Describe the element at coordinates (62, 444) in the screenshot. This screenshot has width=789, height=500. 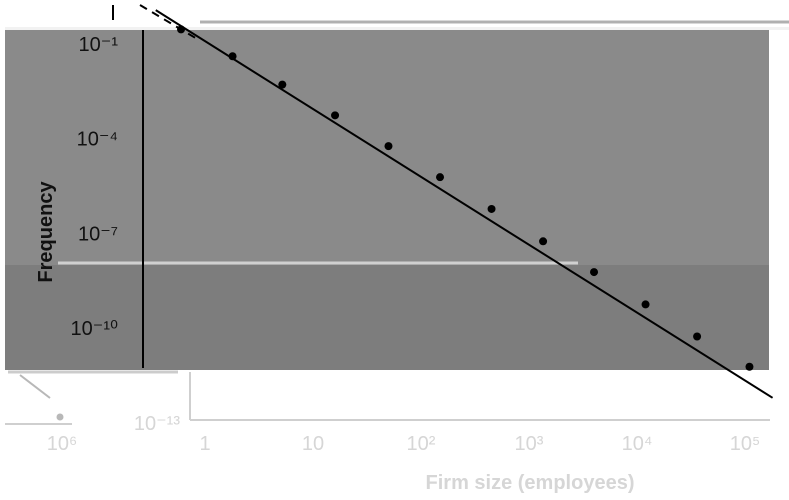
I see `inset-x-tick-label: 10⁶` at that location.